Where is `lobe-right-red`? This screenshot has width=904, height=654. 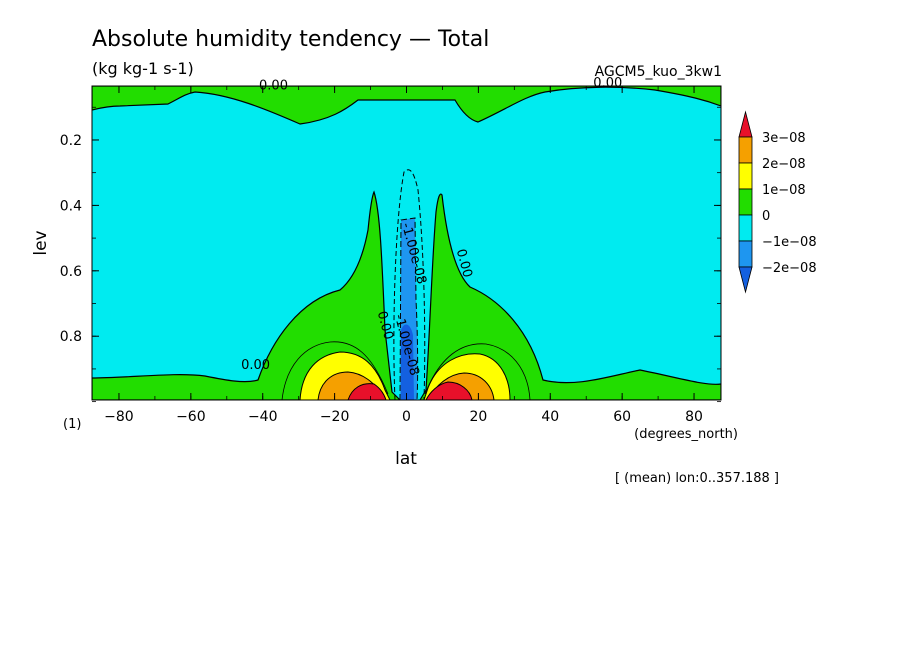
lobe-right-red is located at coordinates (449, 390).